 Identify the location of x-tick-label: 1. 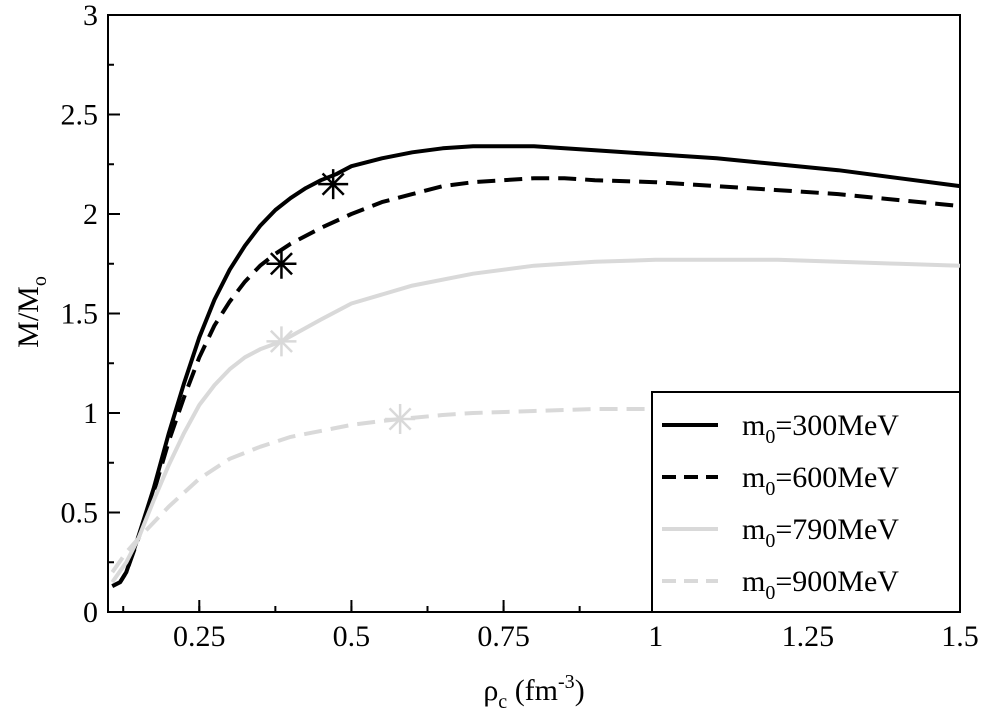
(655, 636).